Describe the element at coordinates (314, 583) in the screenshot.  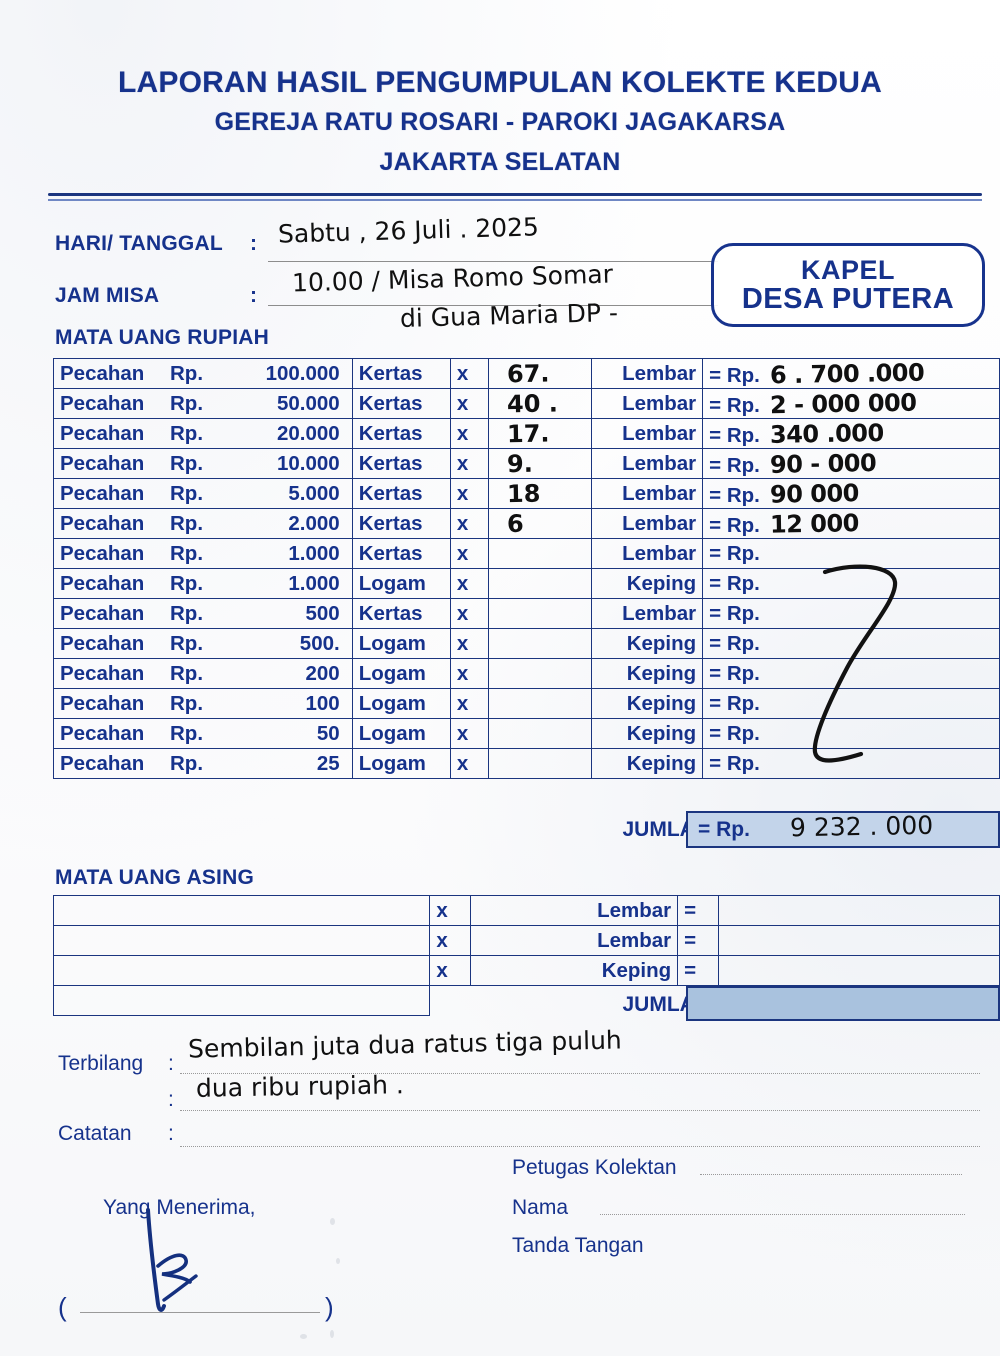
I see `denomination-value: 1.000` at that location.